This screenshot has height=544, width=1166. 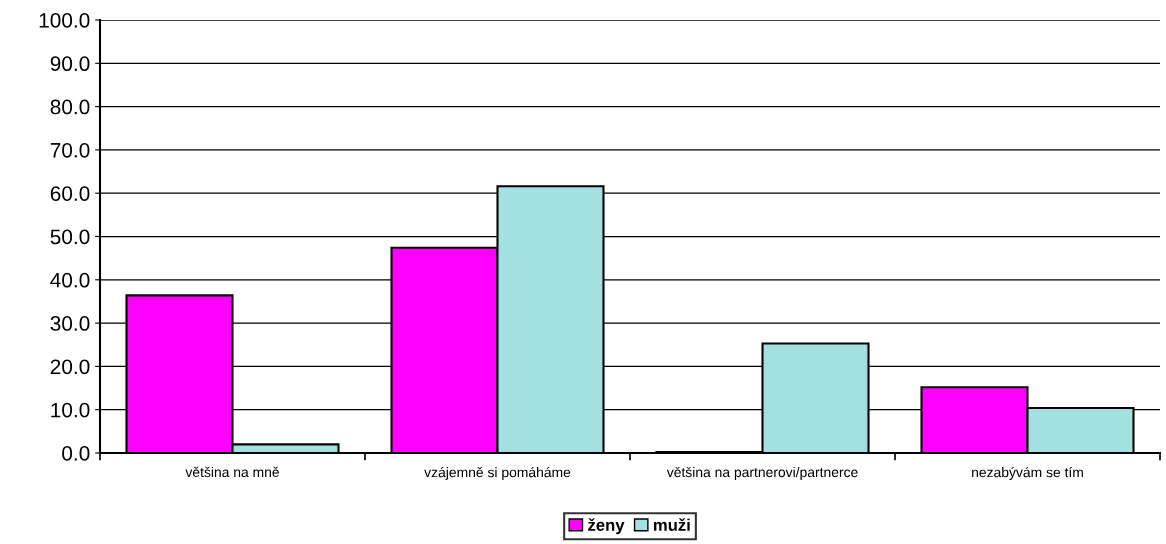 I want to click on legend-label: muži, so click(x=671, y=524).